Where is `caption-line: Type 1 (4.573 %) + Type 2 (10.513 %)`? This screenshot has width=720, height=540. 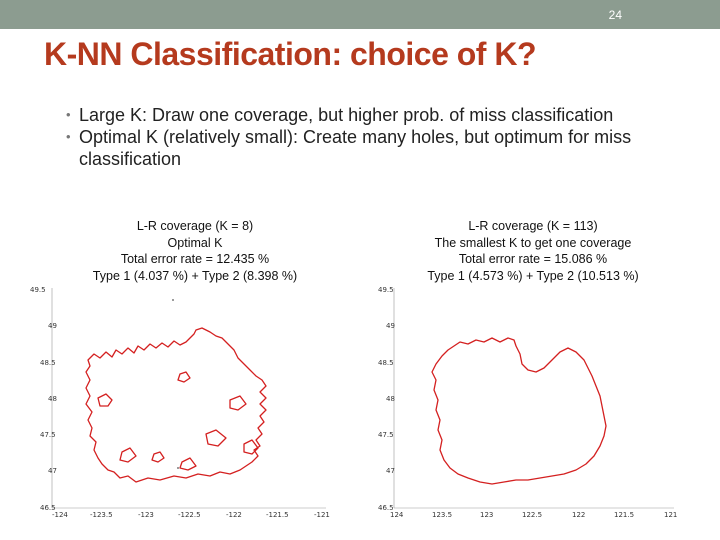 caption-line: Type 1 (4.573 %) + Type 2 (10.513 %) is located at coordinates (533, 275).